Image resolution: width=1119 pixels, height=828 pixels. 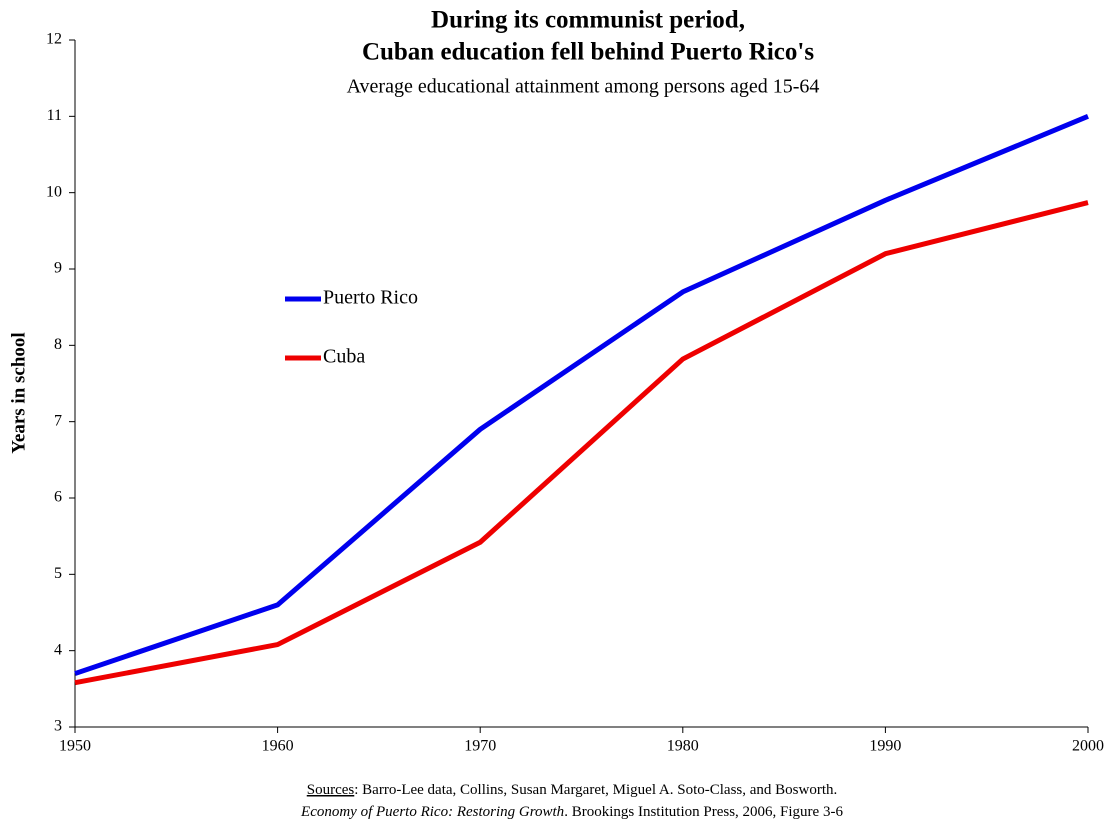 What do you see at coordinates (1088, 746) in the screenshot?
I see `x-tick-label: 2000` at bounding box center [1088, 746].